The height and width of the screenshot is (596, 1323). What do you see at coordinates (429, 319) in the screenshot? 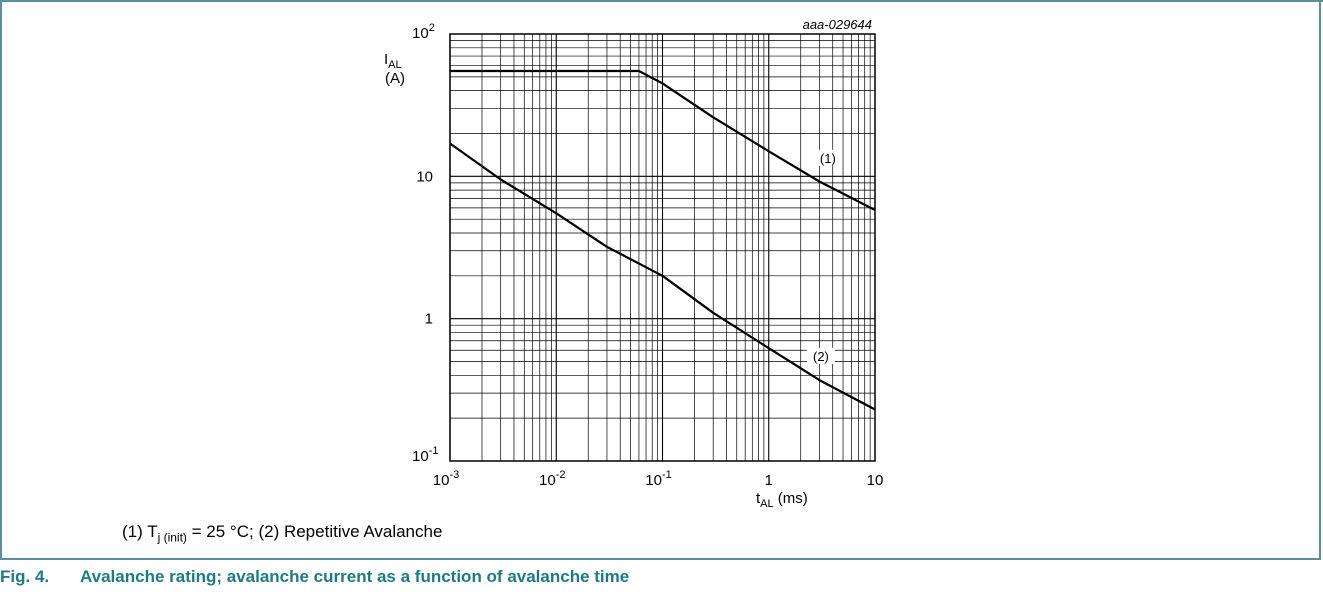
I see `y-tick-label: 1` at bounding box center [429, 319].